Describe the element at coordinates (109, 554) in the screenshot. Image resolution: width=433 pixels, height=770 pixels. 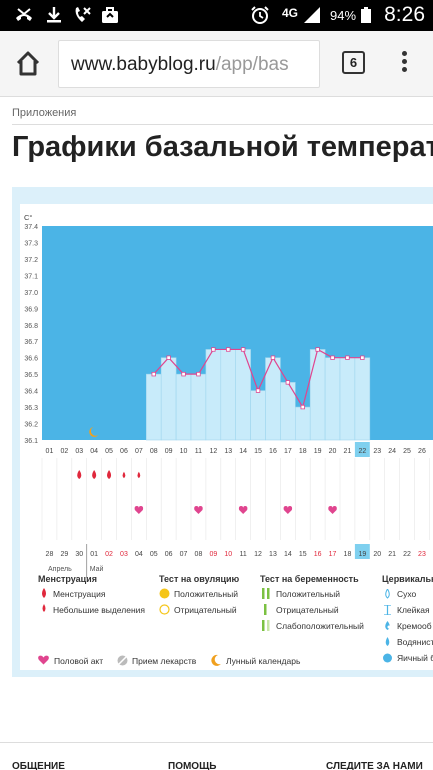
I see `date-label: 02` at that location.